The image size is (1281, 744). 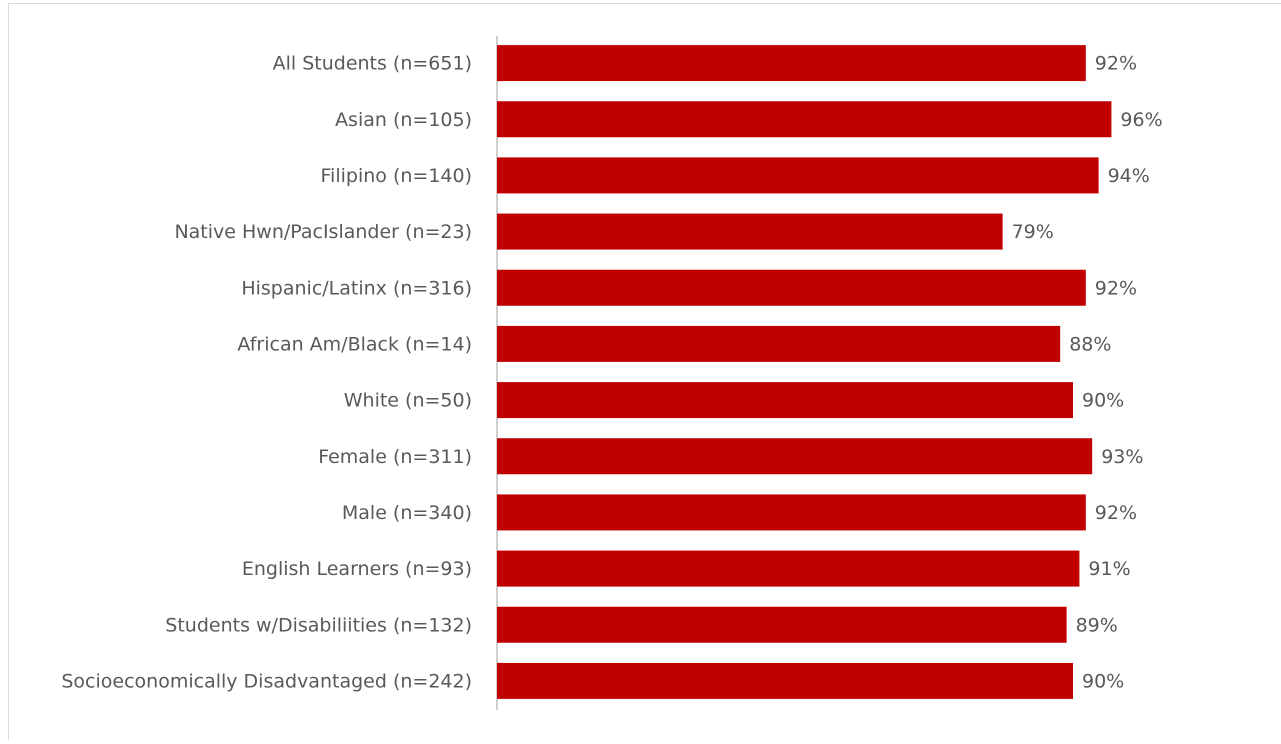 What do you see at coordinates (354, 344) in the screenshot?
I see `category-label: African Am/Black (n=14)` at bounding box center [354, 344].